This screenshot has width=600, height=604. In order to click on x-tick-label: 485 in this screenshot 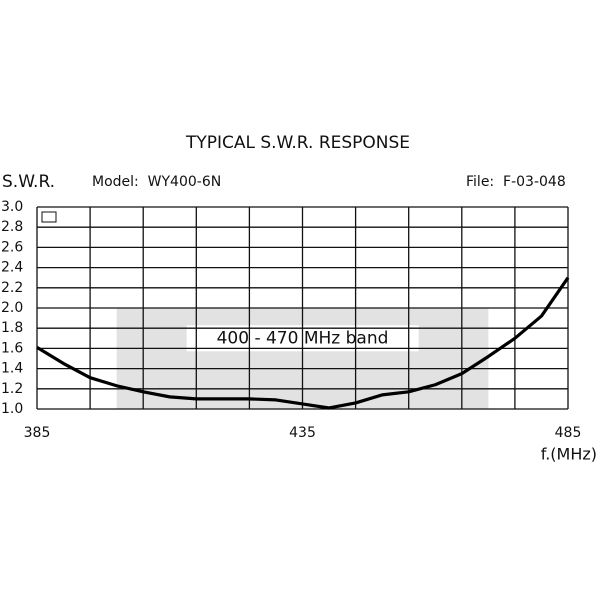, I will do `click(568, 433)`.